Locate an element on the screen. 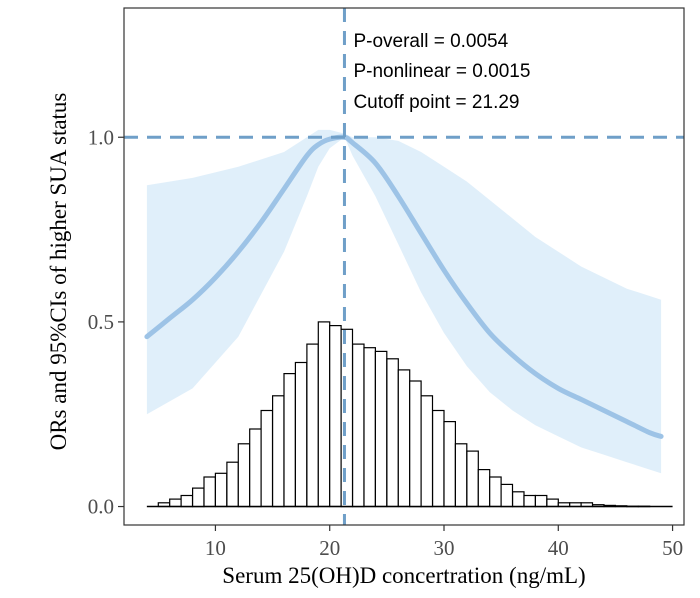 This screenshot has height=598, width=700. y-tick-label: 1.0 is located at coordinates (101, 137).